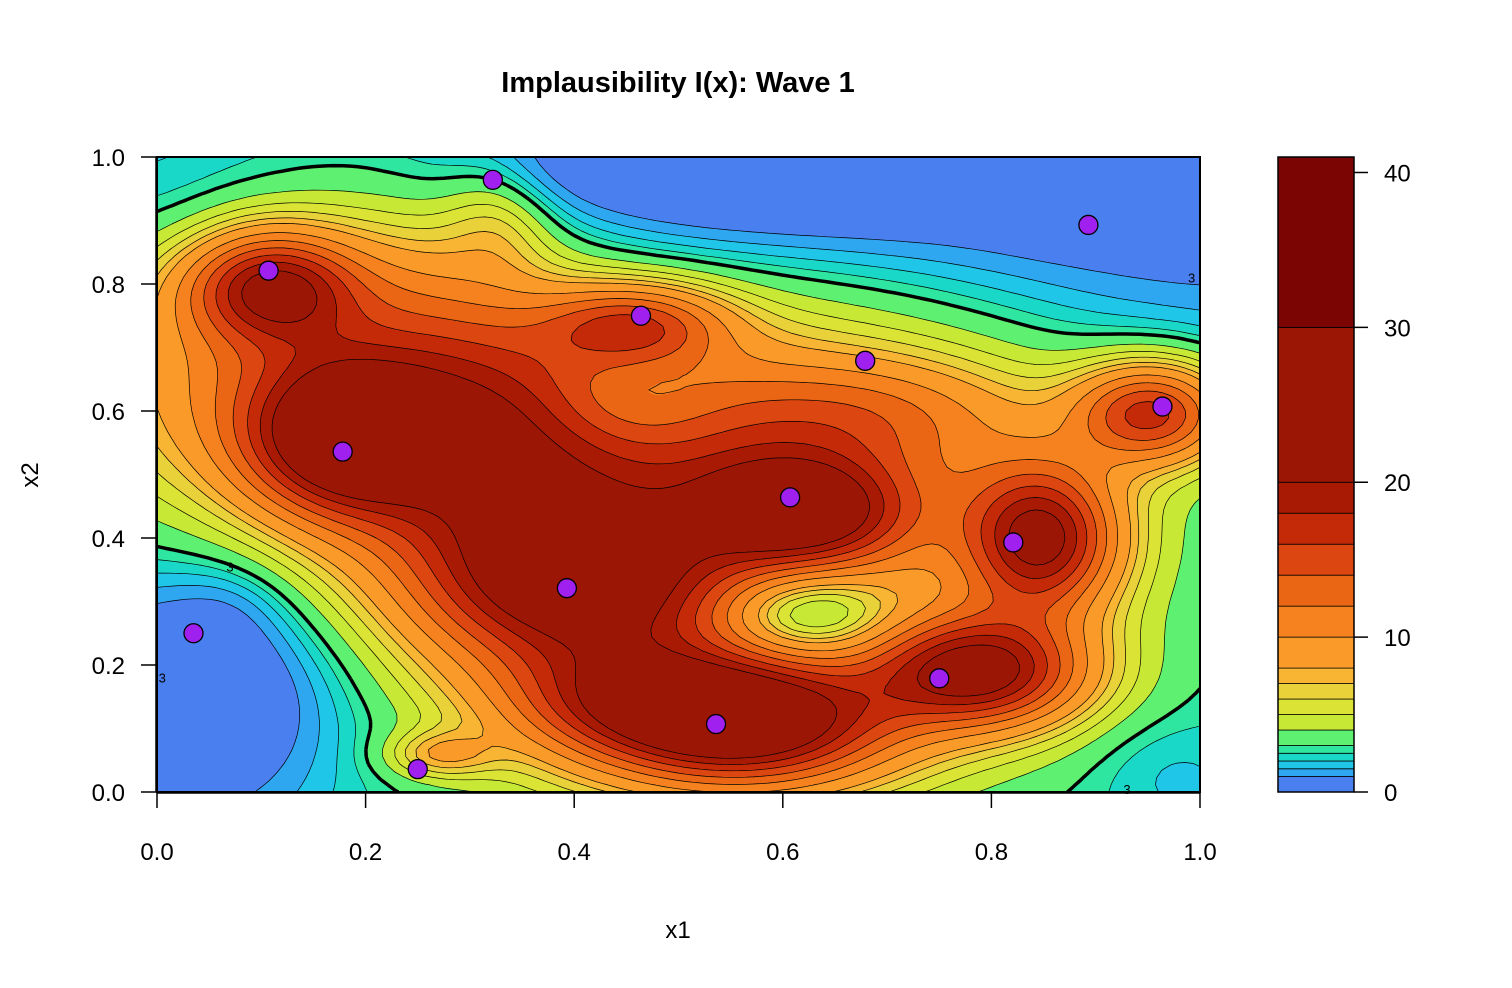  Describe the element at coordinates (108, 793) in the screenshot. I see `y-tick-label: 0.0` at that location.